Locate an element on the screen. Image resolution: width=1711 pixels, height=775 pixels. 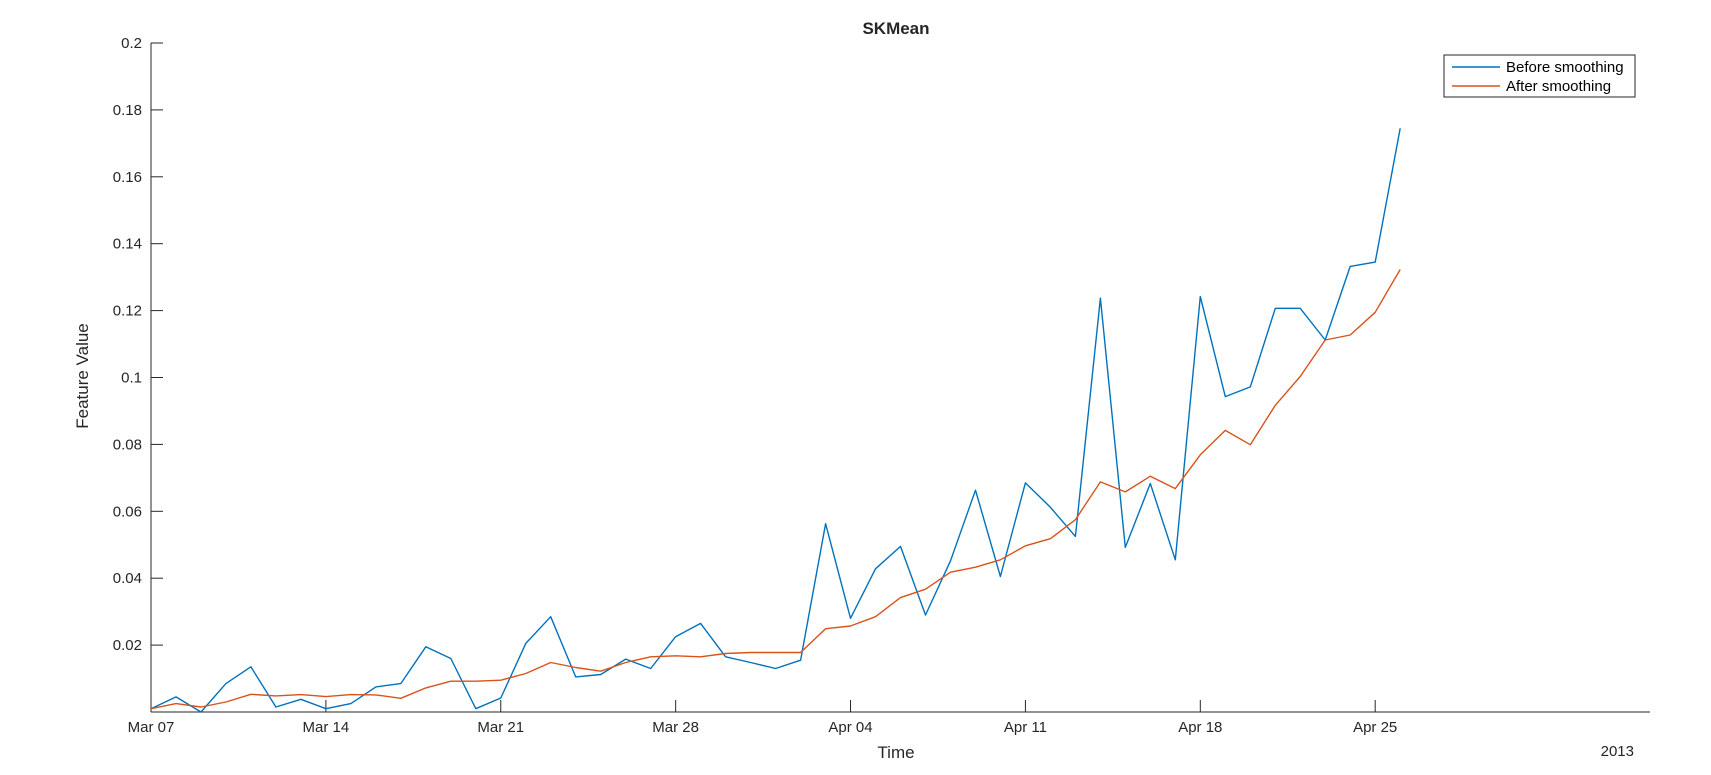
legend-label: Before smoothing is located at coordinates (1565, 67).